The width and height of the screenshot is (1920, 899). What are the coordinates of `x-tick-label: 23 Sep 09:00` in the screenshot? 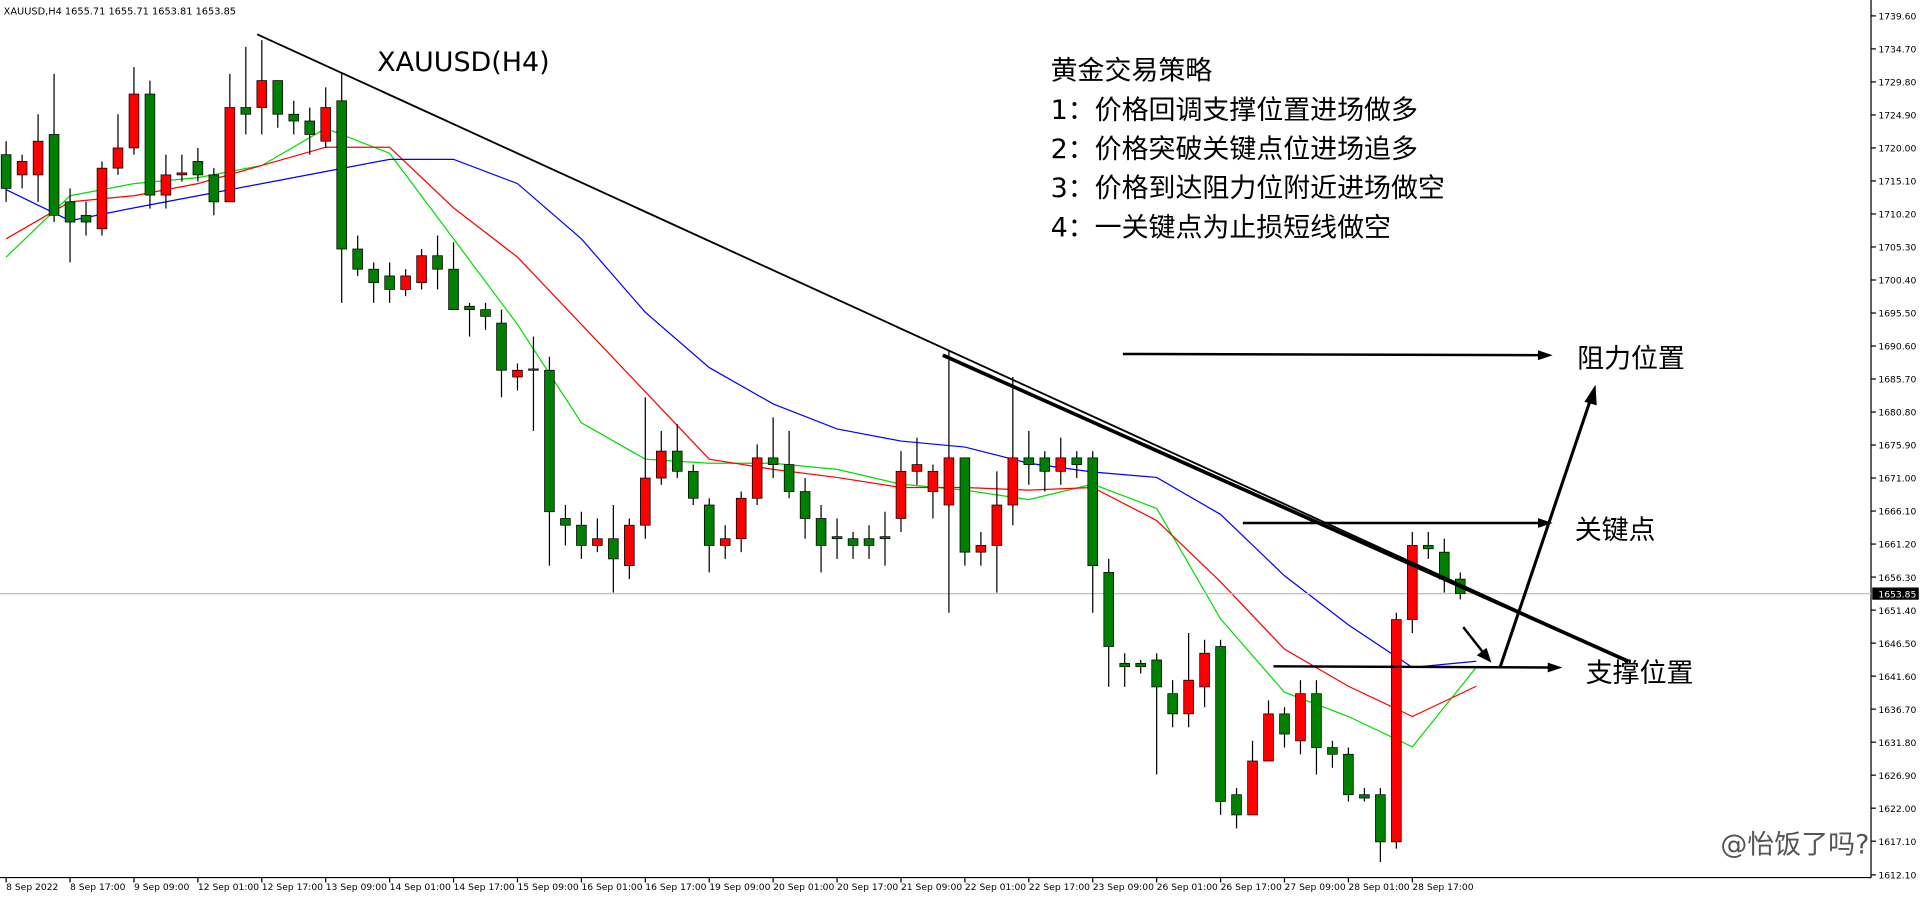 It's located at (1123, 887).